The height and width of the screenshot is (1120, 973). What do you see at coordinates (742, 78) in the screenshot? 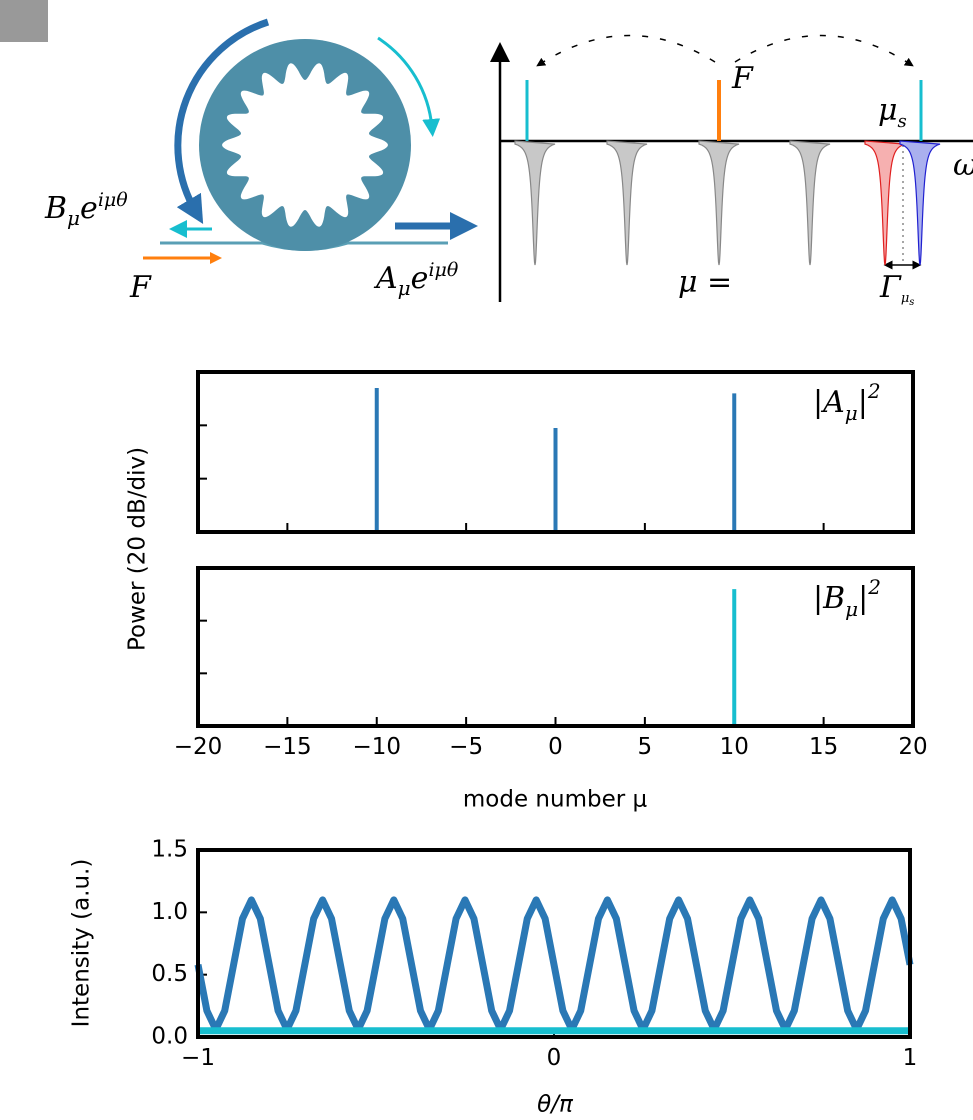
I see `f-pump-label: F` at bounding box center [742, 78].